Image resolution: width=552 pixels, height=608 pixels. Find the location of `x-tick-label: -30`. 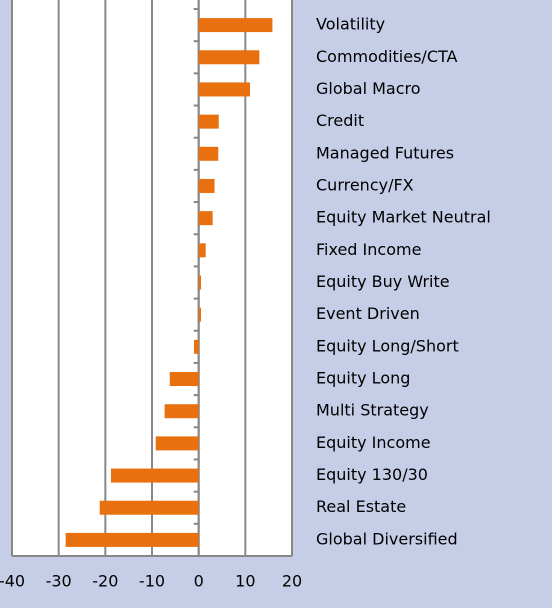

x-tick-label: -30 is located at coordinates (59, 581).